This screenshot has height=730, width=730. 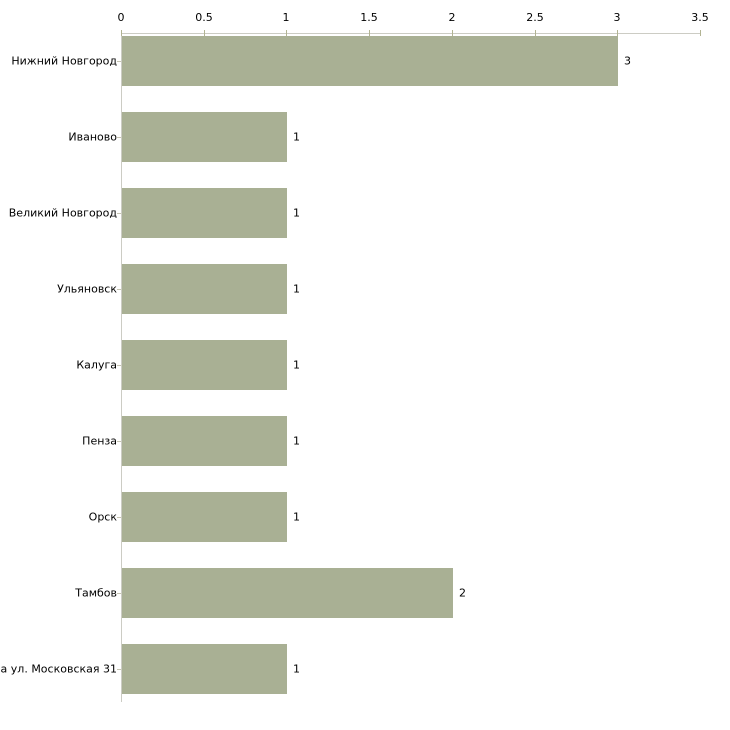 I want to click on x-tick-label: 1, so click(x=286, y=17).